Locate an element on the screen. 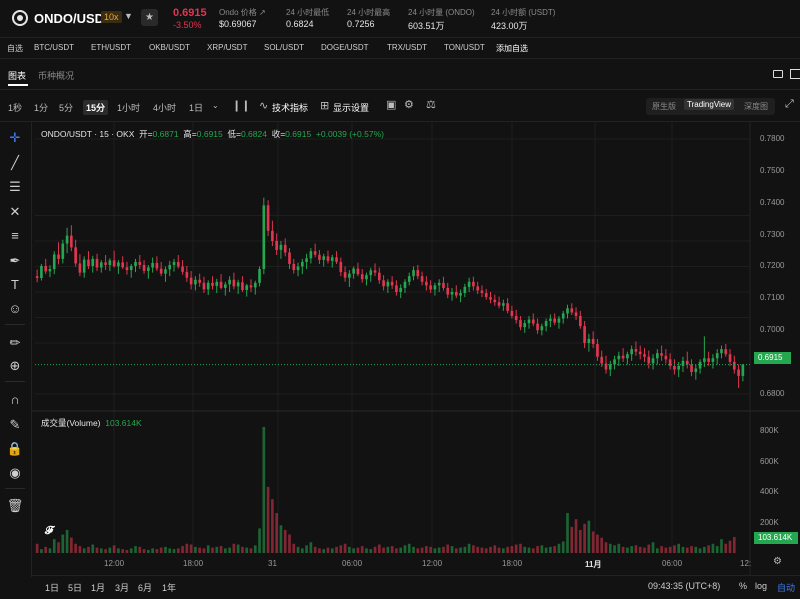 The width and height of the screenshot is (800, 599). interval-1d: 1日 is located at coordinates (196, 108).